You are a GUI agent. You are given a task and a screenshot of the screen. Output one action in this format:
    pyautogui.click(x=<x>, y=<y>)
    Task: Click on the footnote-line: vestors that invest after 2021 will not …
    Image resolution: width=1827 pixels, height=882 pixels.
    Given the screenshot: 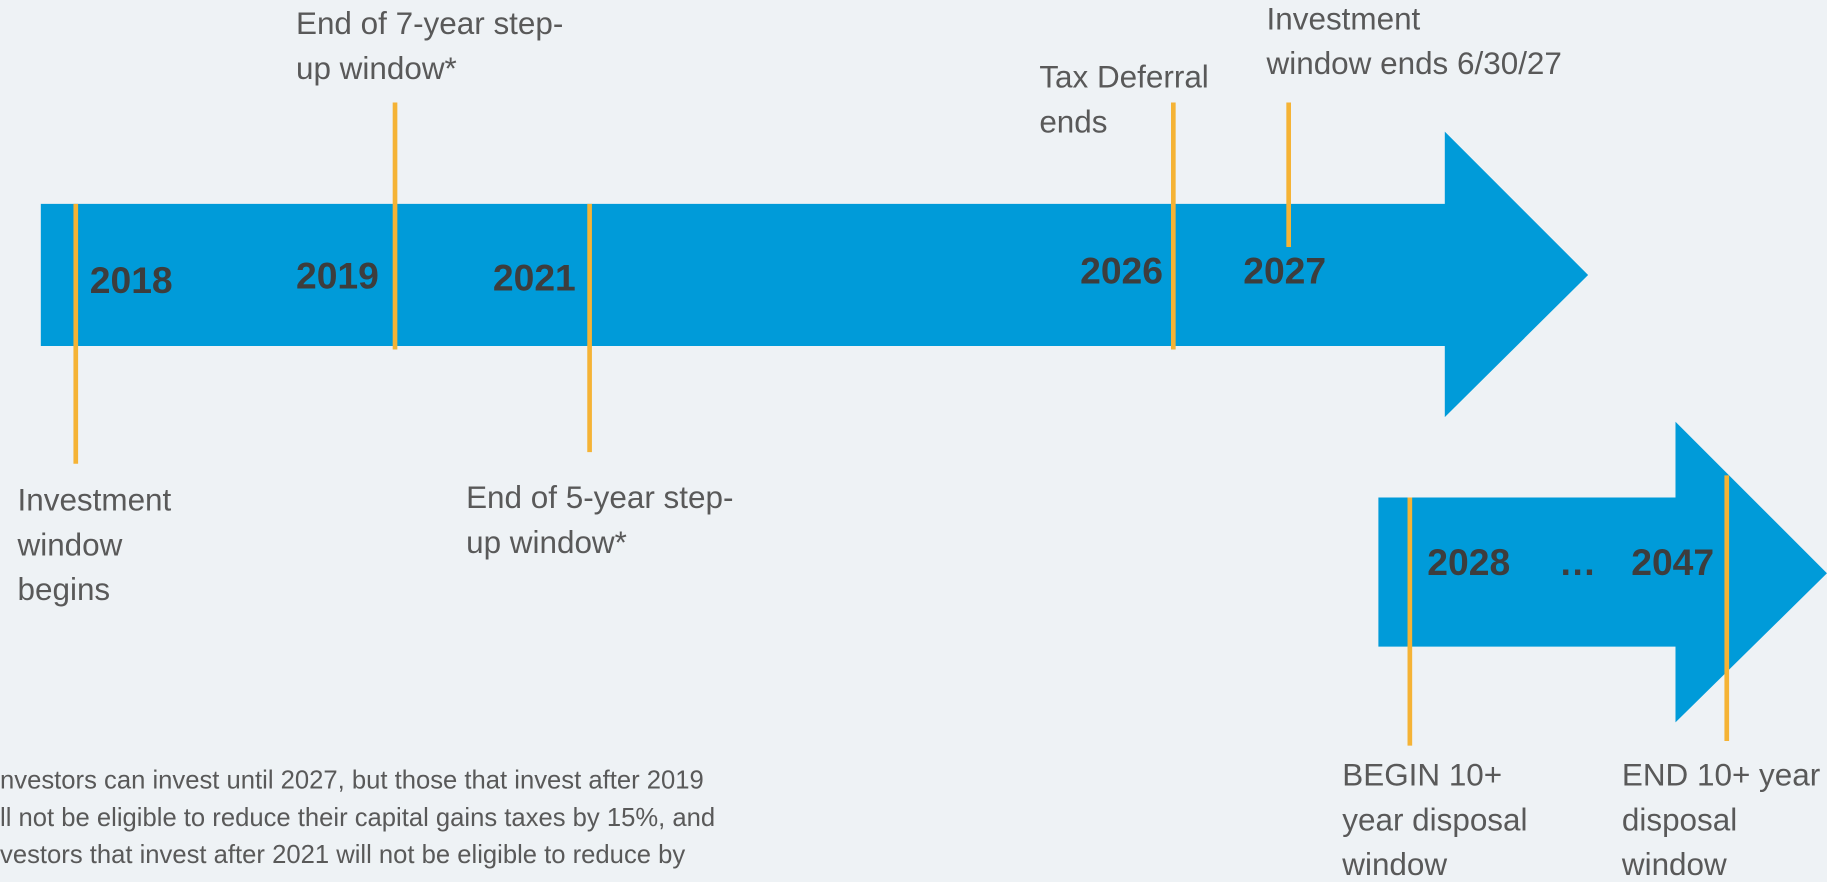 What is the action you would take?
    pyautogui.click(x=342, y=855)
    